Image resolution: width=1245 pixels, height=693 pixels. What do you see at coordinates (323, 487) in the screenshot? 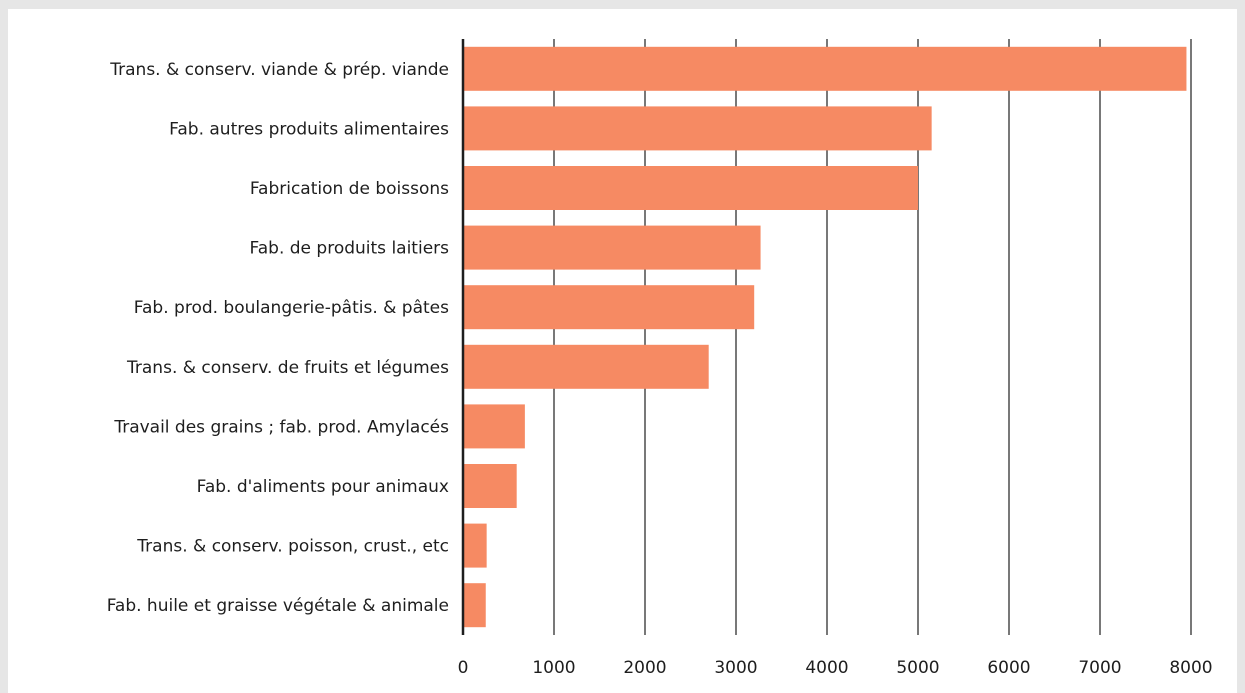
I see `category-label: Fab. d'aliments pour animaux` at bounding box center [323, 487].